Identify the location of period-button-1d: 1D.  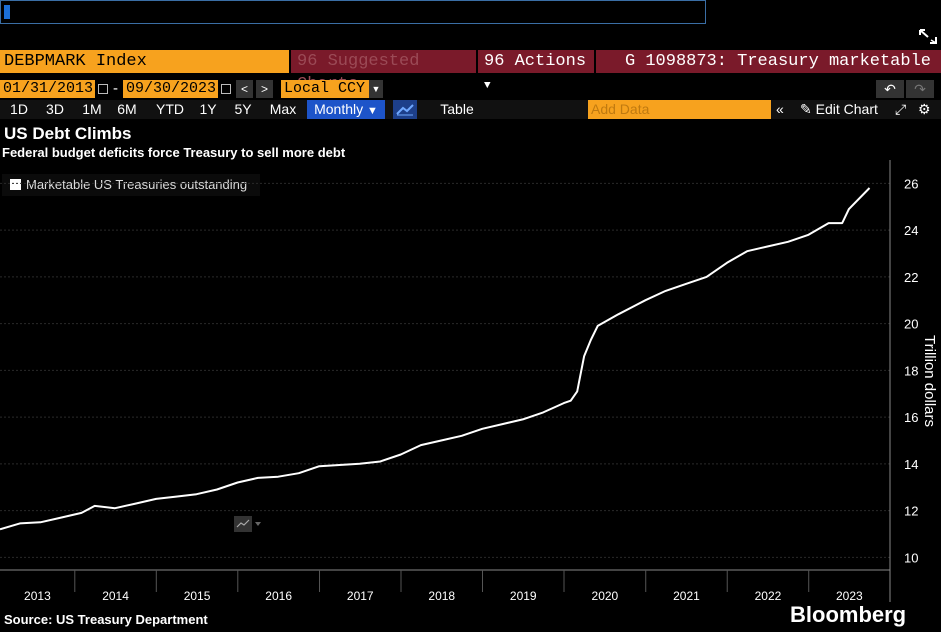
(19, 109).